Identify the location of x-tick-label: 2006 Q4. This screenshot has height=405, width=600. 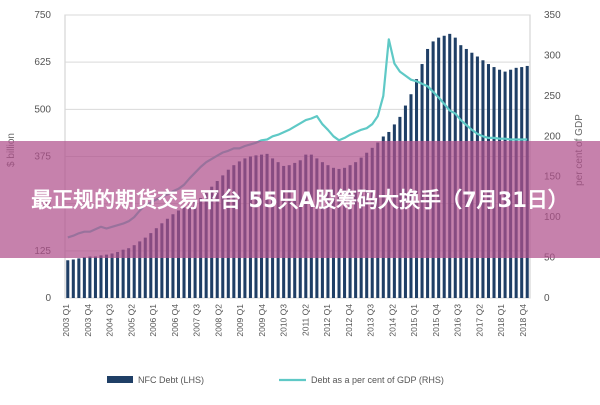
(175, 320).